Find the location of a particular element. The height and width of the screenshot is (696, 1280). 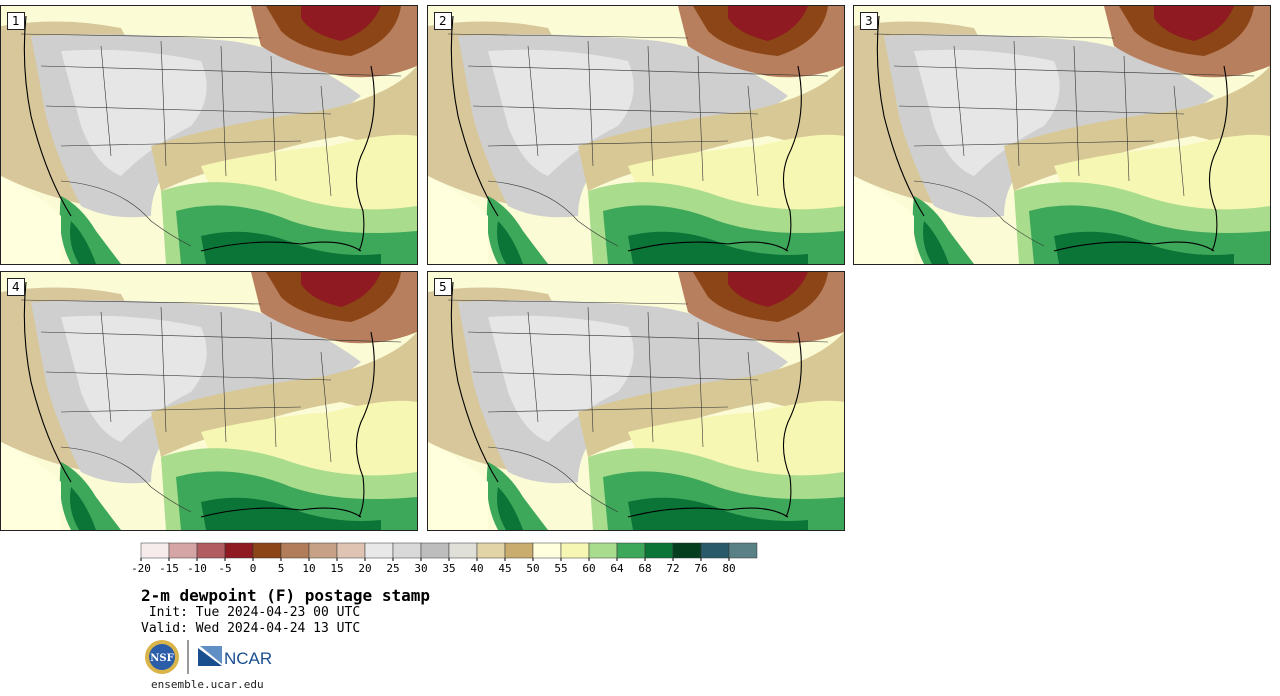

panel-number-label: 1 is located at coordinates (16, 21).